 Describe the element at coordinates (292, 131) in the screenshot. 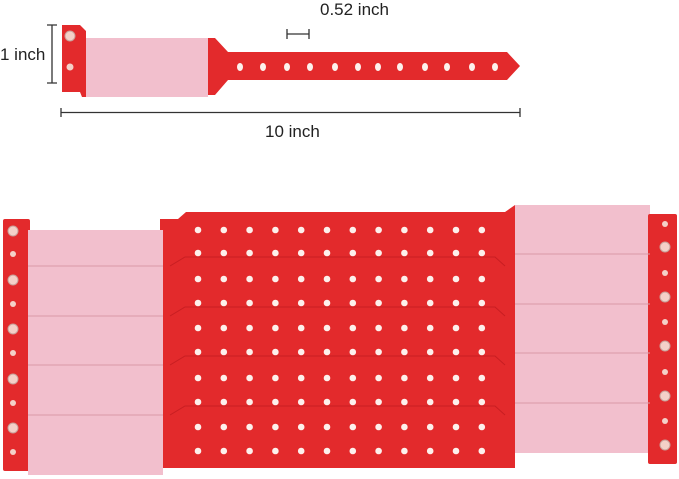

I see `length-label: 10 inch` at that location.